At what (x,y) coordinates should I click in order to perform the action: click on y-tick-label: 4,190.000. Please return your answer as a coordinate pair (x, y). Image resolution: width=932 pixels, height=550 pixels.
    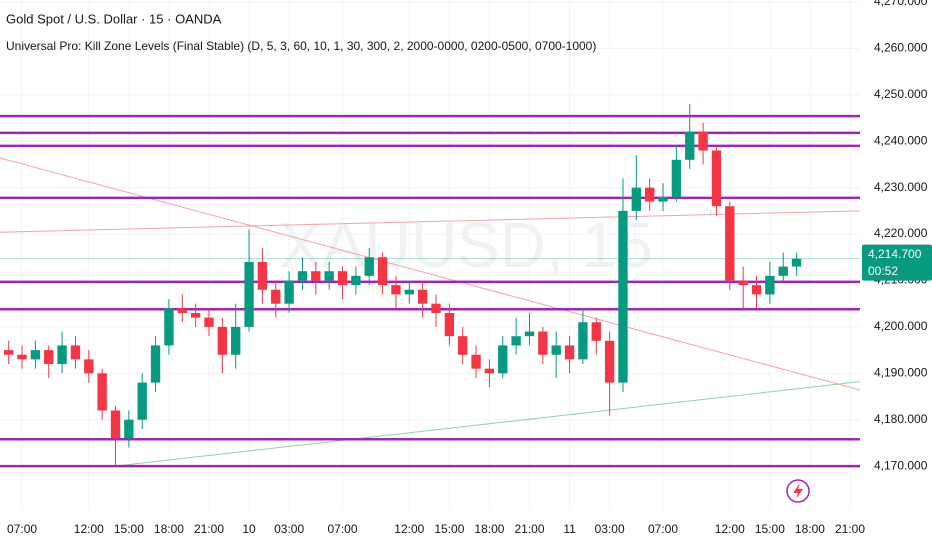
    Looking at the image, I should click on (901, 372).